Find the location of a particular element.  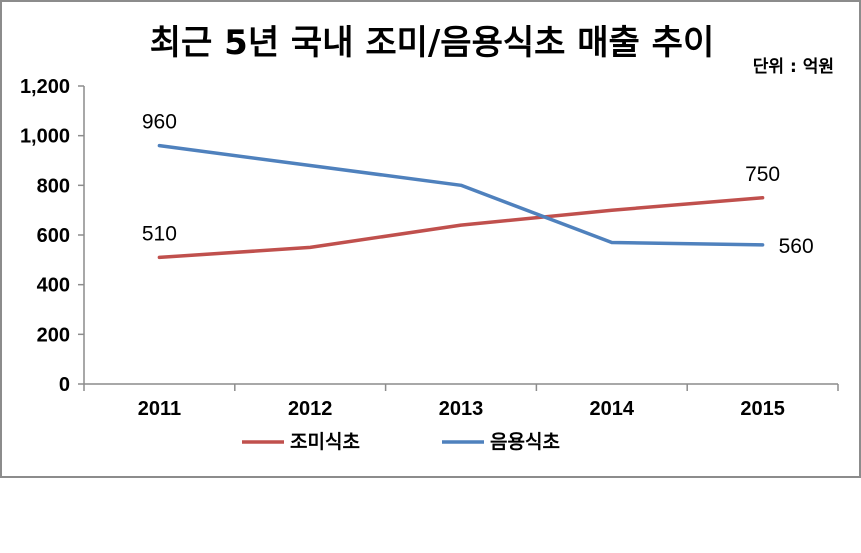

y-tick-label: 800 is located at coordinates (53, 186).